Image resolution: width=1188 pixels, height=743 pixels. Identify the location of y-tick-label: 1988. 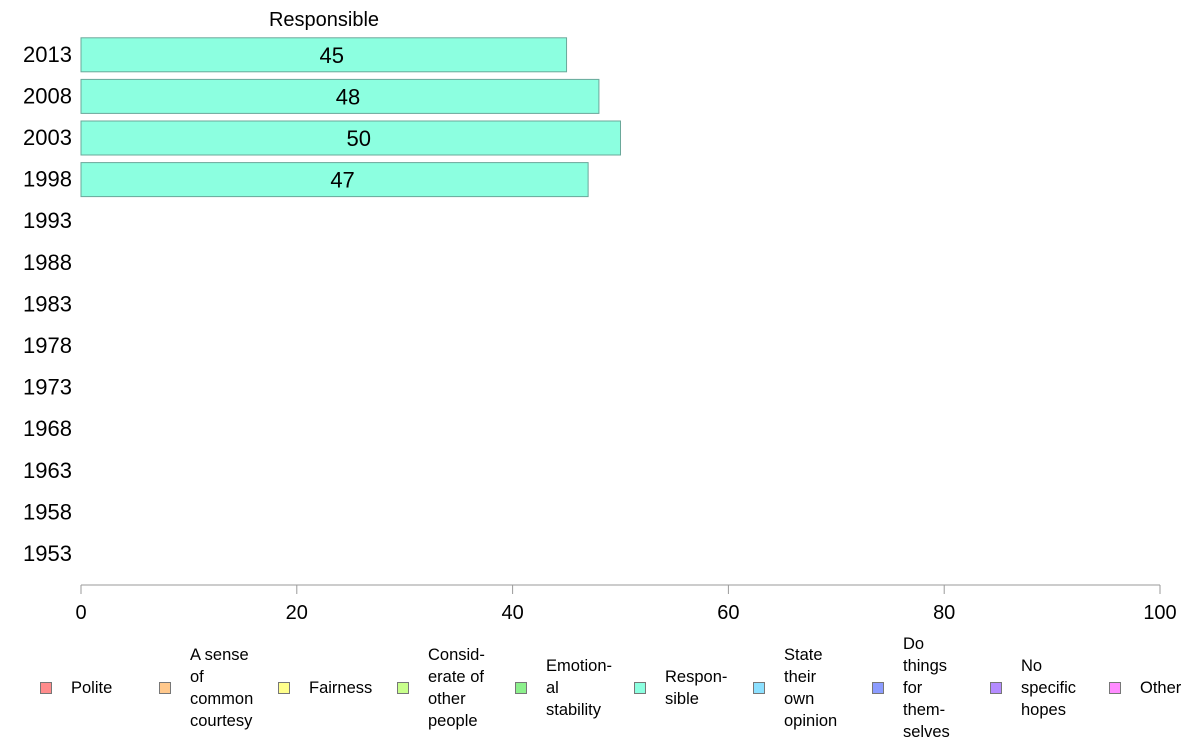
(47, 262).